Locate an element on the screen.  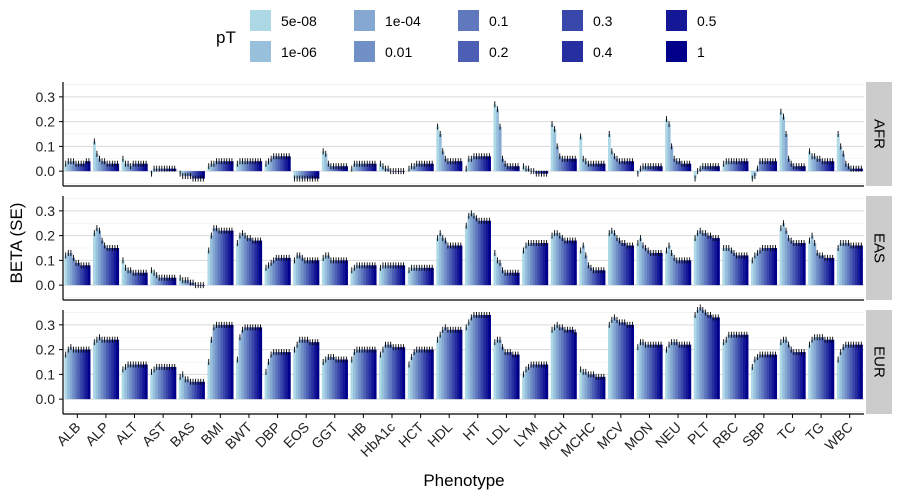
y-tick-label: 0.2 is located at coordinates (46, 236).